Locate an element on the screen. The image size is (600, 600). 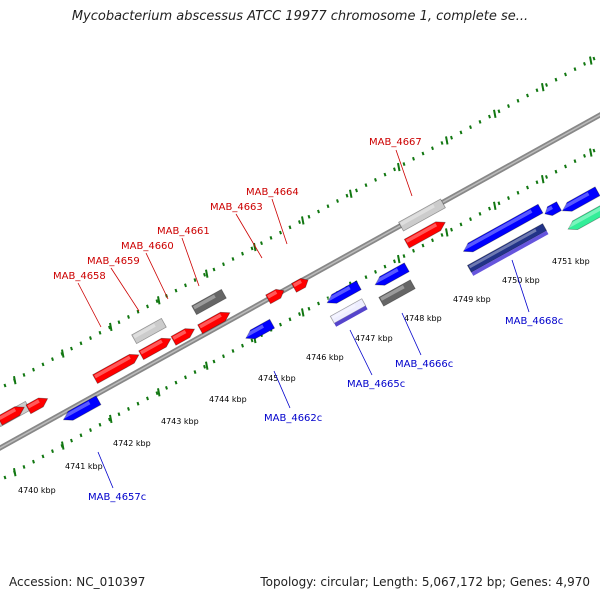
label-mab_4659: MAB_4659 is located at coordinates (113, 261).